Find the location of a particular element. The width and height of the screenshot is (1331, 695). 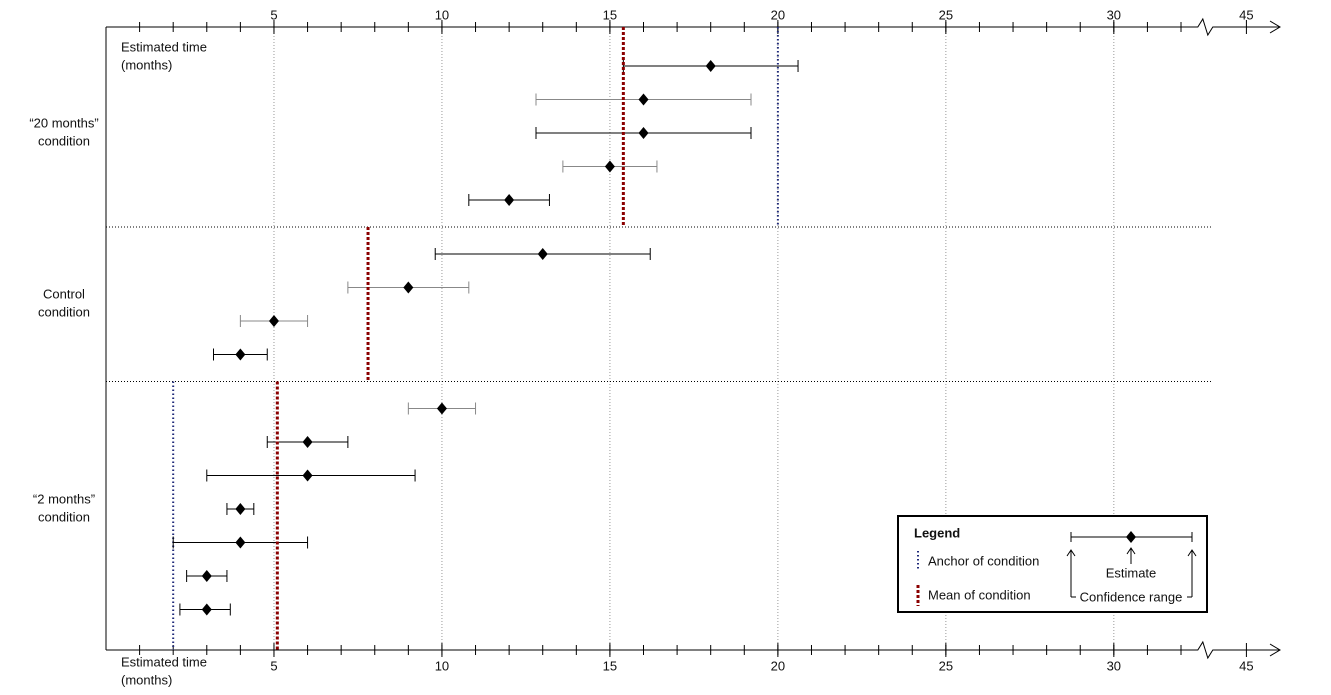

legend-anchor-label: Anchor of condition is located at coordinates (983, 560).